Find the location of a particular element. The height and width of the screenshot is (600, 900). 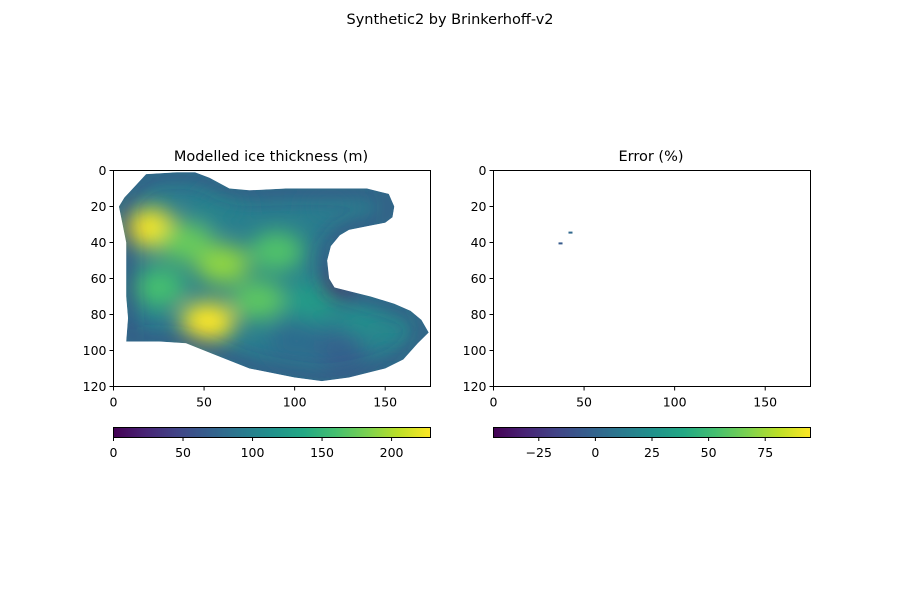

colorbar-tick-label: 100 is located at coordinates (253, 452).